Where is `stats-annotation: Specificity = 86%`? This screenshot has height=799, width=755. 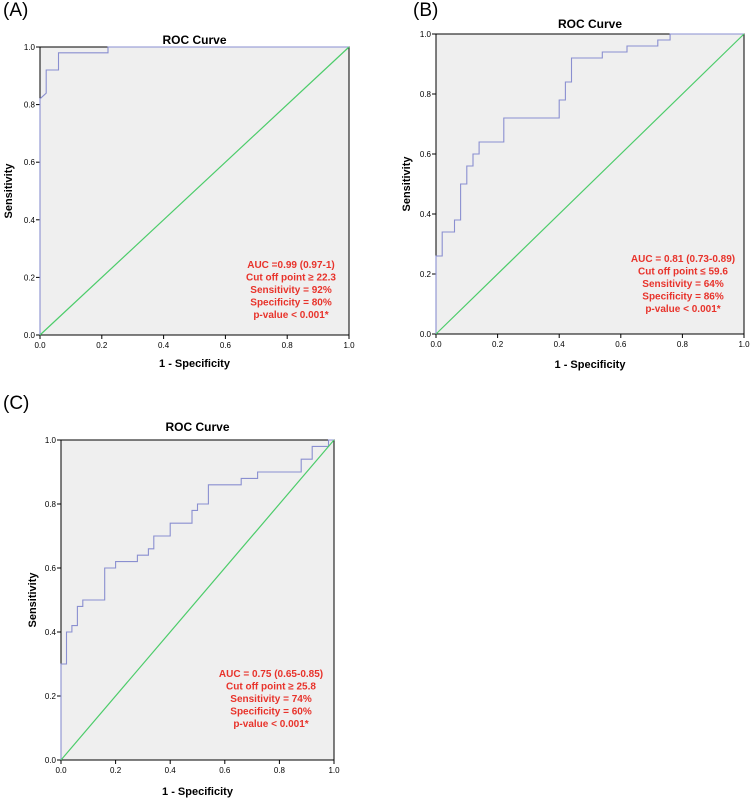
stats-annotation: Specificity = 86% is located at coordinates (683, 297).